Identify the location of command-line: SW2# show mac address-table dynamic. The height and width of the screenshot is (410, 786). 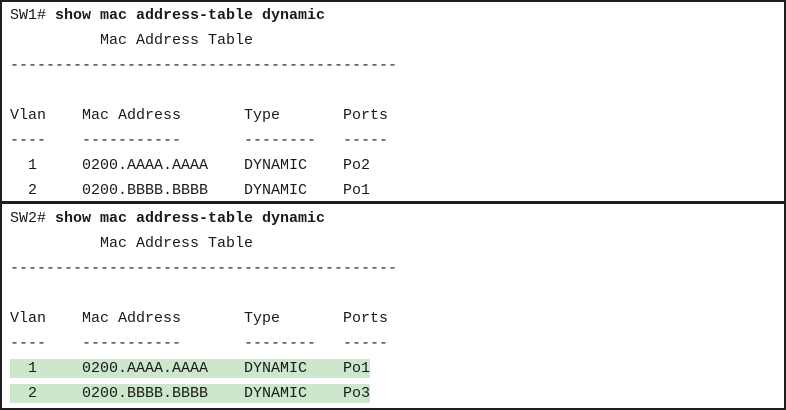
(393, 218).